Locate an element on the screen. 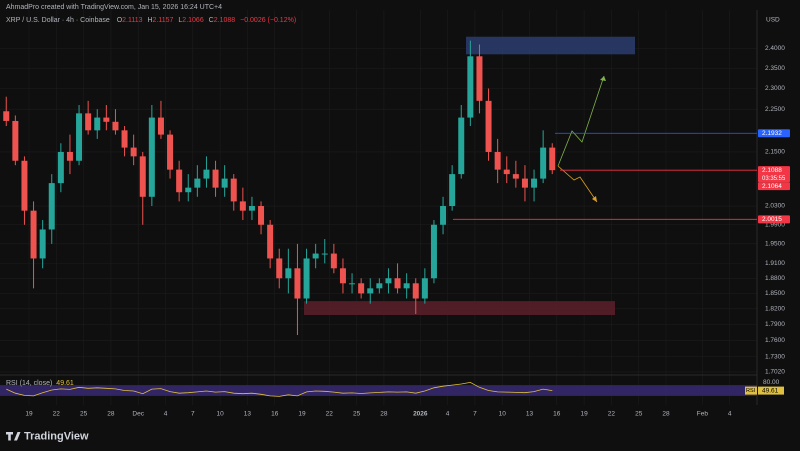  price-label: 2.1064 is located at coordinates (772, 186).